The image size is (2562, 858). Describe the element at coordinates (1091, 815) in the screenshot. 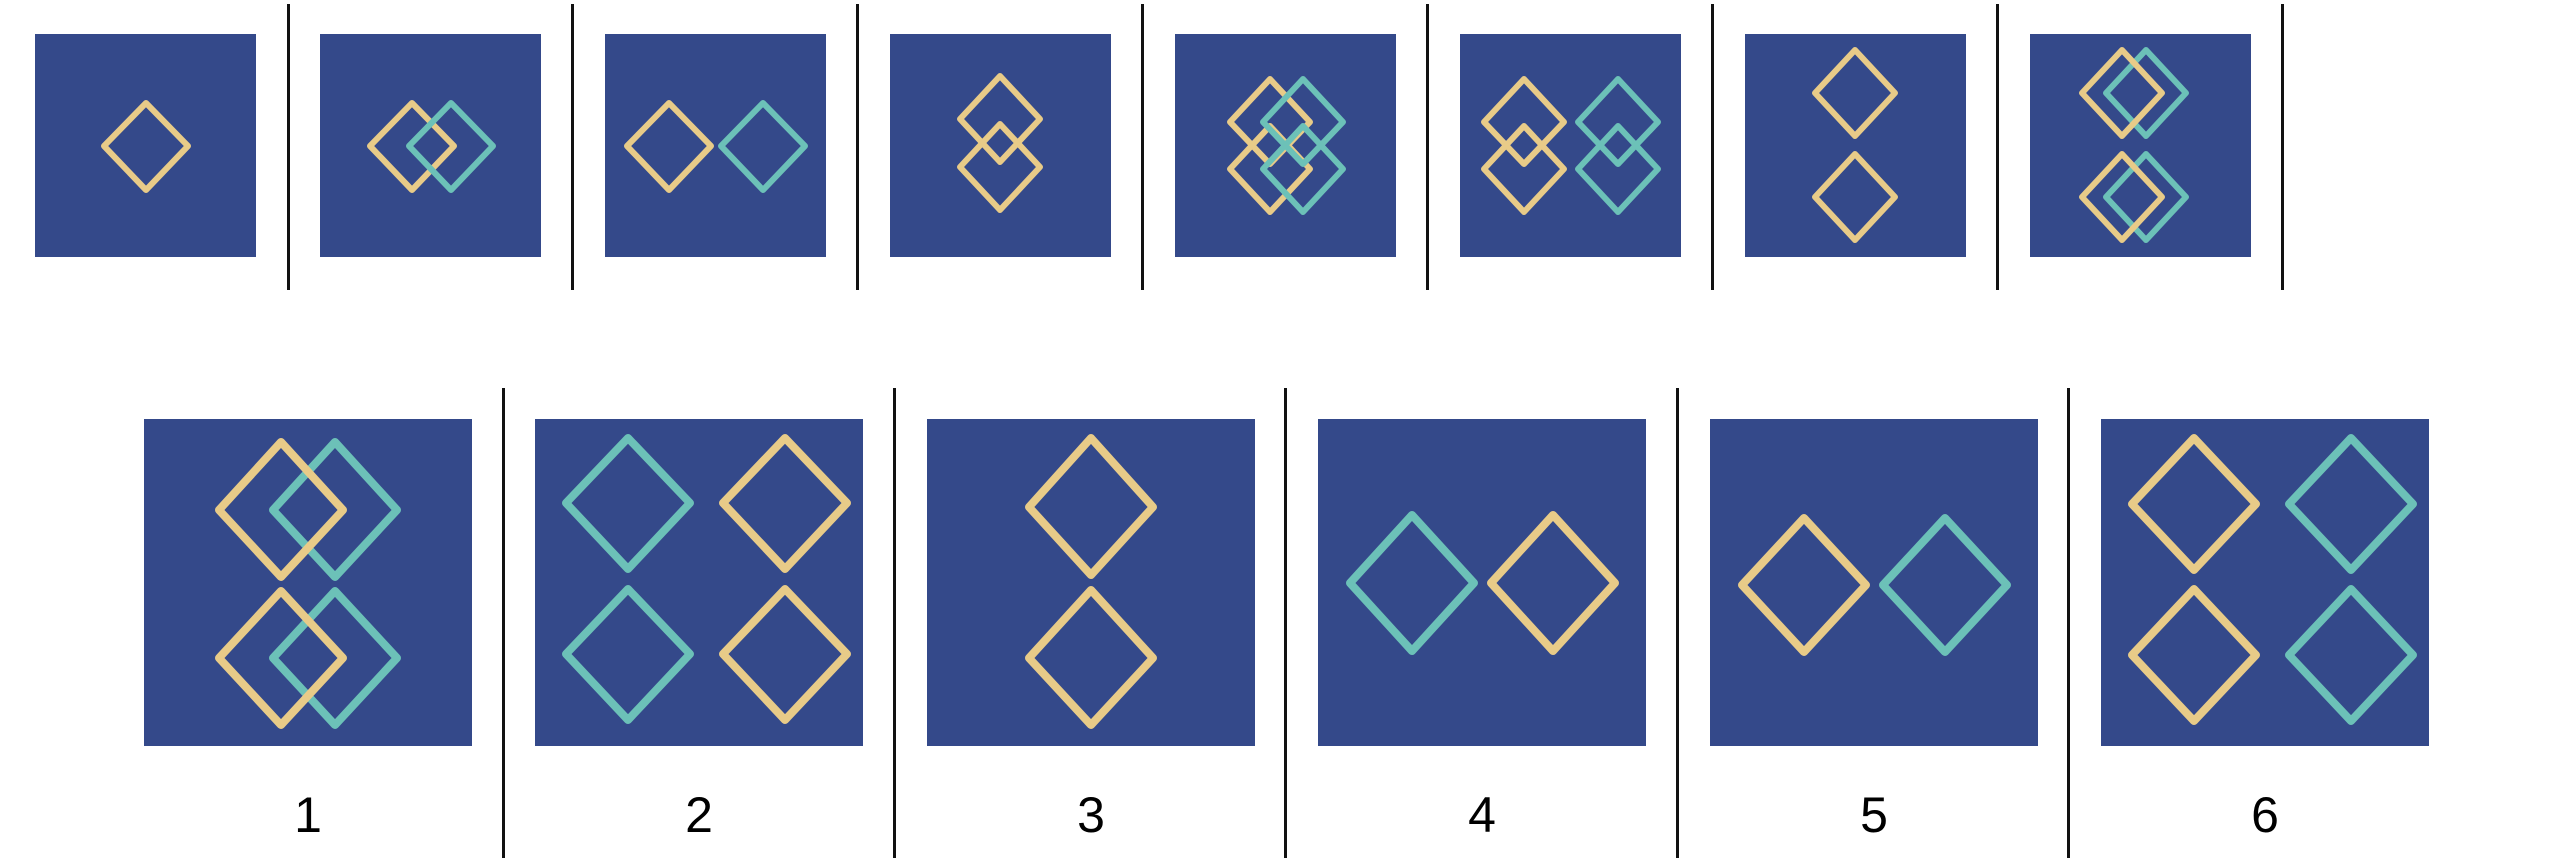

I see `option-label-3: 3` at that location.